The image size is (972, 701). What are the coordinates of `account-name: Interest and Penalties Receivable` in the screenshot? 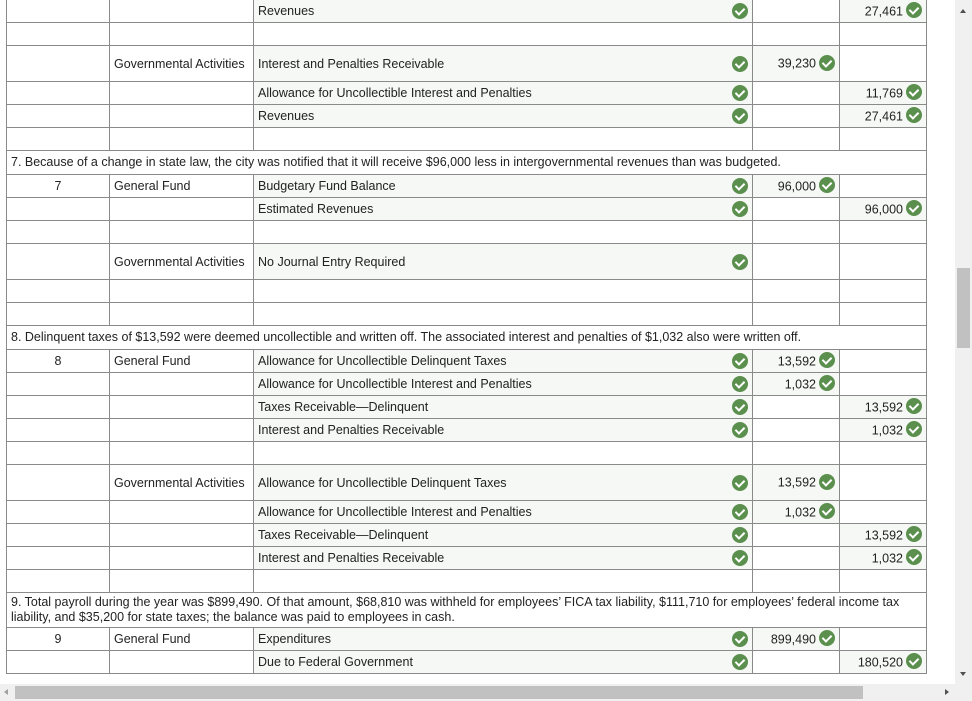 It's located at (351, 63).